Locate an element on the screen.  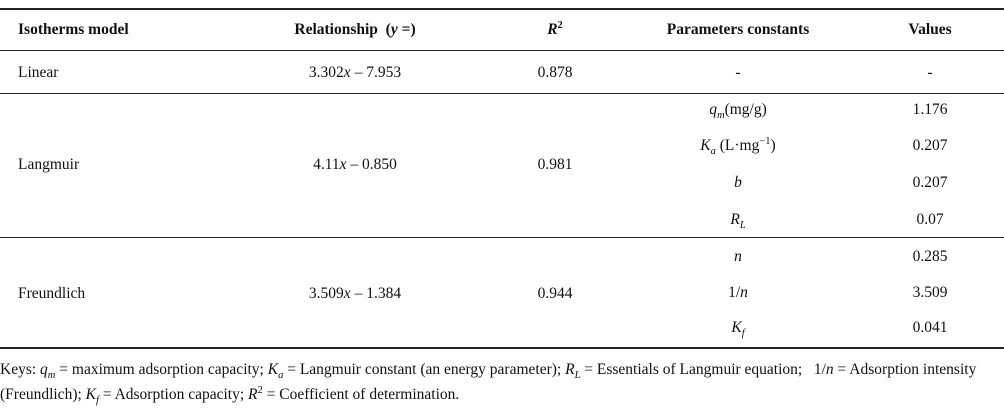
value-cell: 3.509 is located at coordinates (930, 292).